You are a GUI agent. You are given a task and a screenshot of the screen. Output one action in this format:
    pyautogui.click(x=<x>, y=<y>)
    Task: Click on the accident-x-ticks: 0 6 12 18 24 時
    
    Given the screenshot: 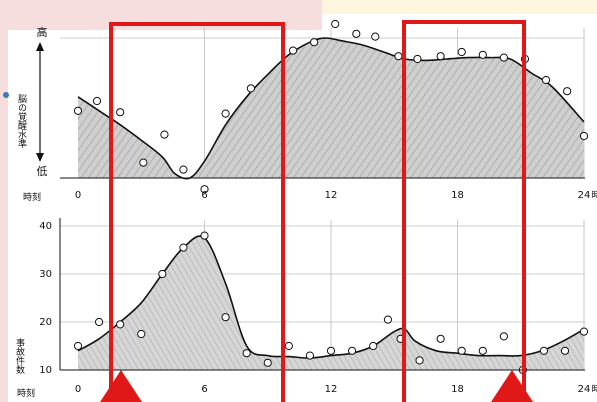 What is the action you would take?
    pyautogui.click(x=336, y=389)
    